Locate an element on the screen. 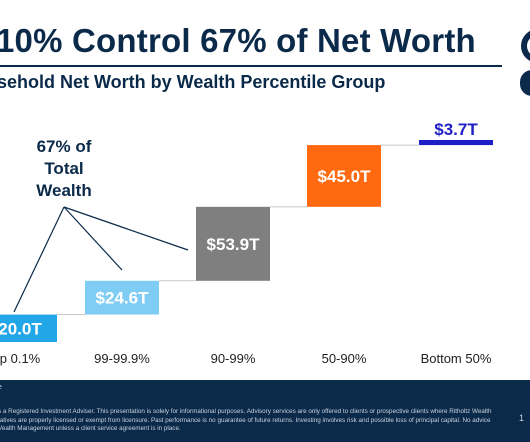 This screenshot has width=530, height=442. value-label-0: 20.0T is located at coordinates (21, 328).